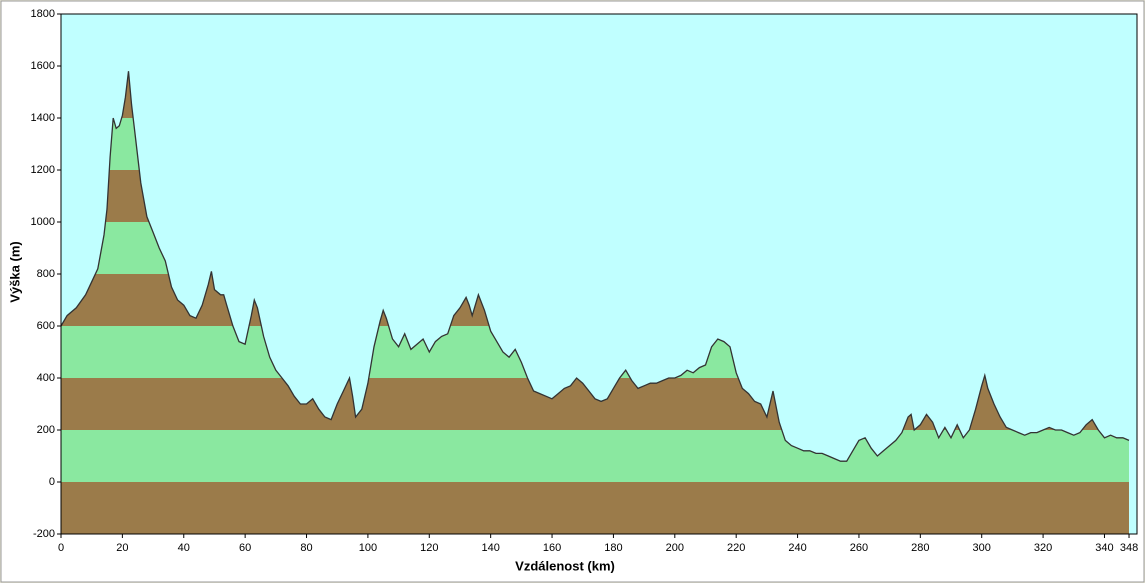 Image resolution: width=1145 pixels, height=583 pixels. Describe the element at coordinates (429, 548) in the screenshot. I see `x-tick-label: 120` at that location.